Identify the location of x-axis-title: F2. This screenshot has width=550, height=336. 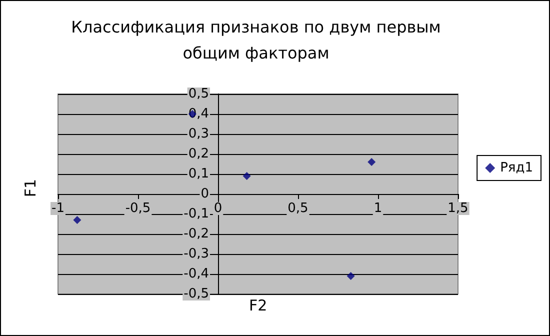
(258, 305).